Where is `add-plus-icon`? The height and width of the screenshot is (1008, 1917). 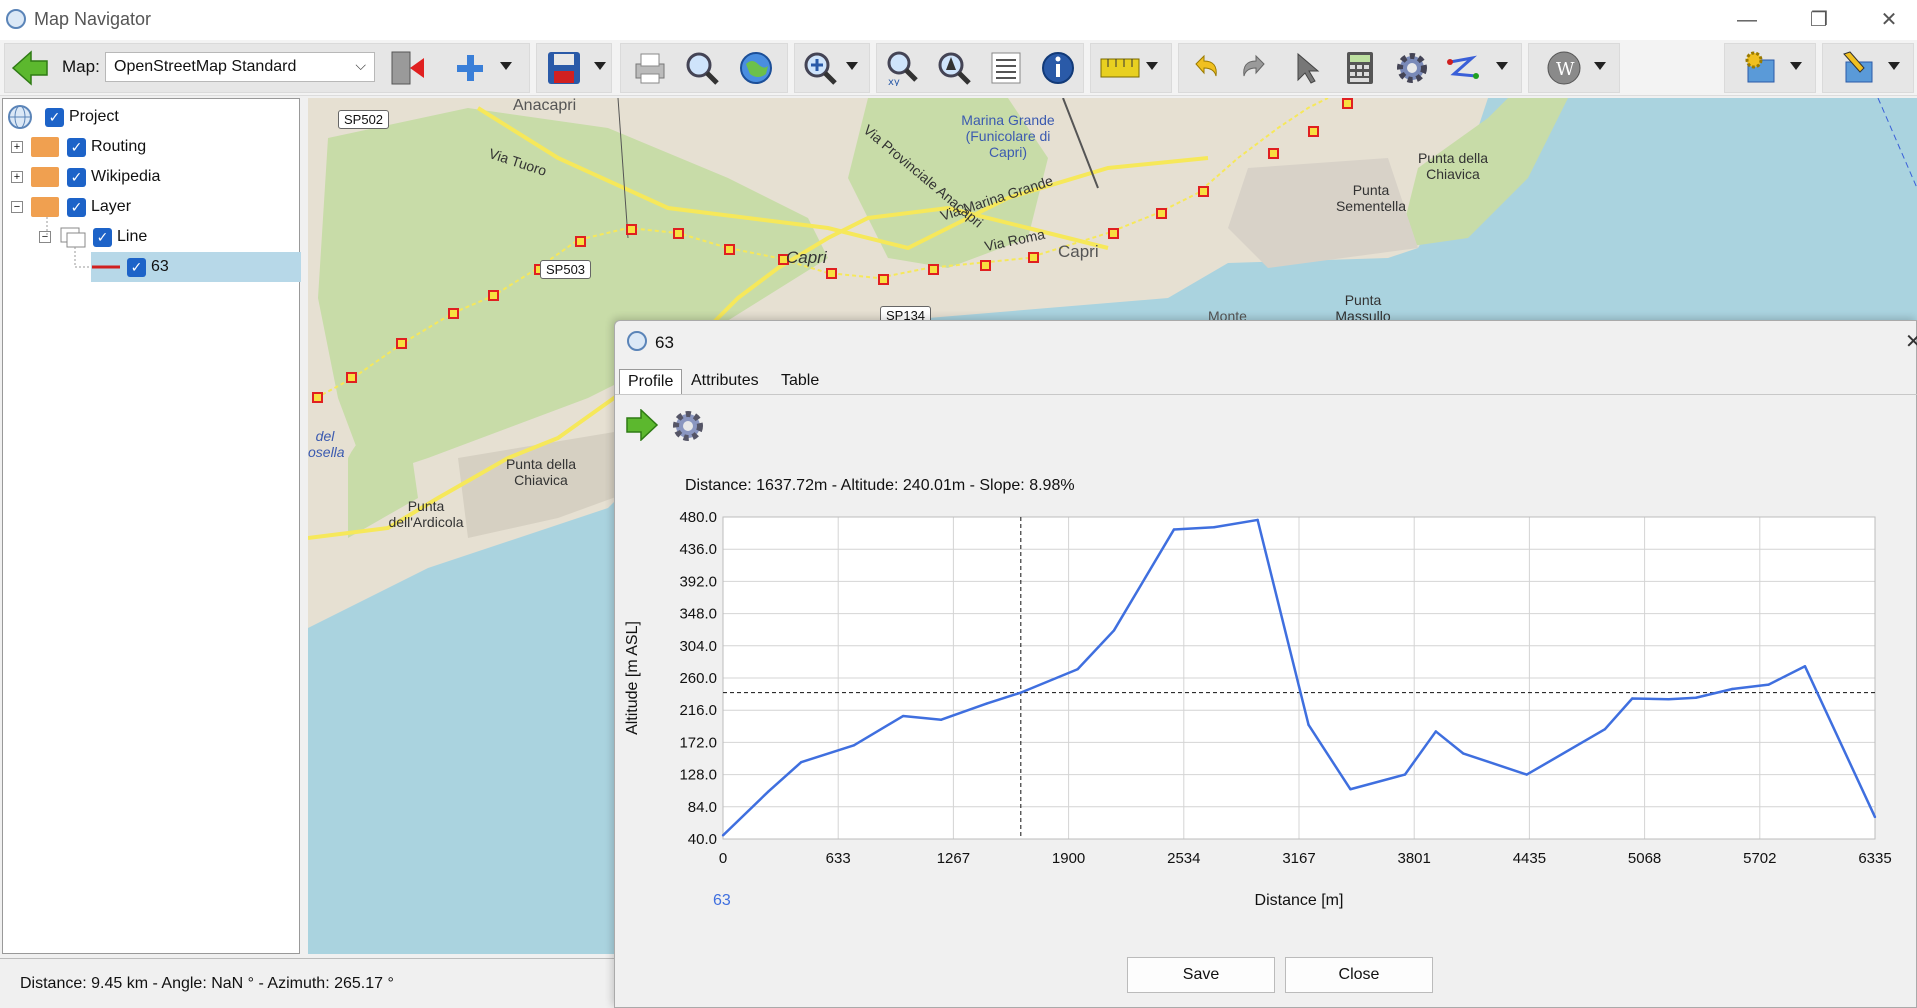 add-plus-icon is located at coordinates (470, 68).